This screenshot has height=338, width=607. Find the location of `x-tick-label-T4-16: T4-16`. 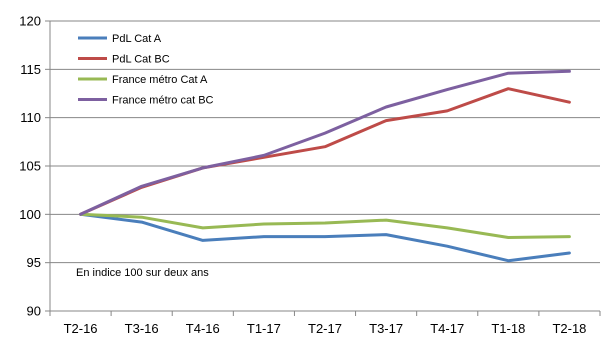

x-tick-label-T4-16: T4-16 is located at coordinates (203, 328).